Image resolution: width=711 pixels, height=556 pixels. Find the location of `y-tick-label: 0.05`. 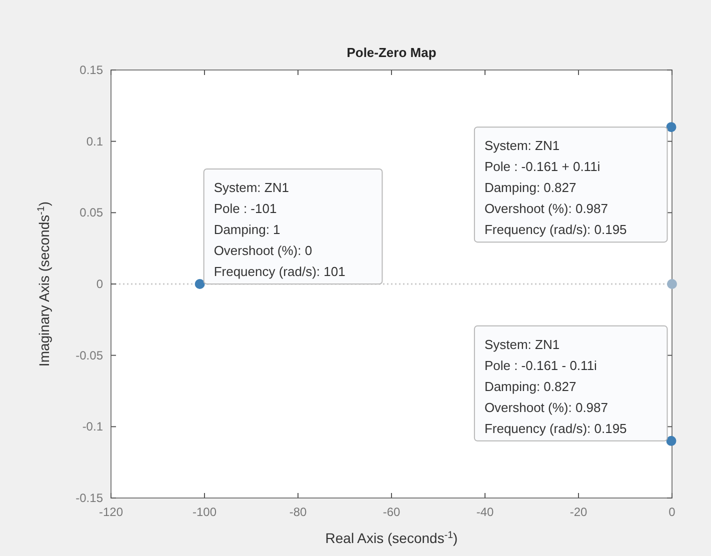

y-tick-label: 0.05 is located at coordinates (92, 213).